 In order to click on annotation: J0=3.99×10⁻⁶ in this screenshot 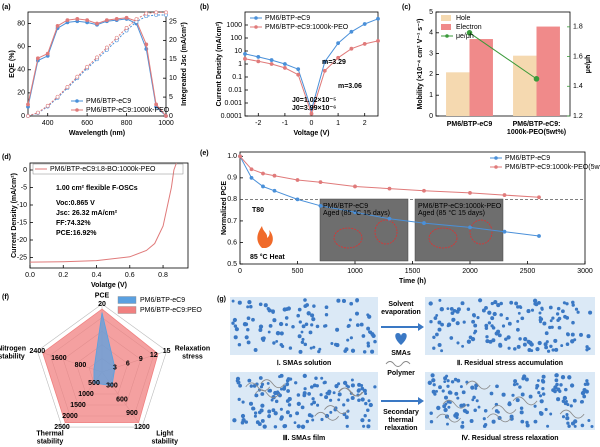, I will do `click(314, 108)`.